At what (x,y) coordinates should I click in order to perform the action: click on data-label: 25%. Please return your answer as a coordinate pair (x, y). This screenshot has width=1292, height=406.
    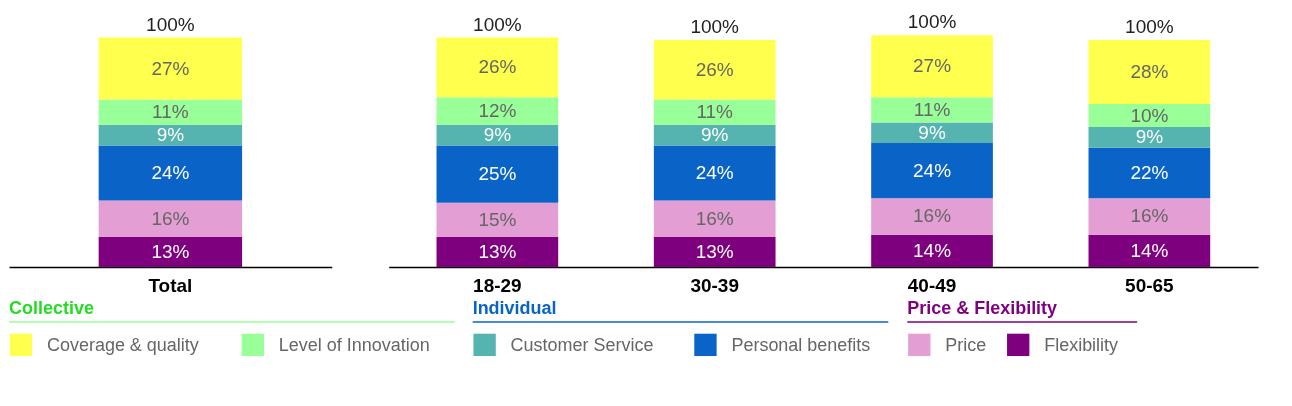
    Looking at the image, I should click on (497, 174).